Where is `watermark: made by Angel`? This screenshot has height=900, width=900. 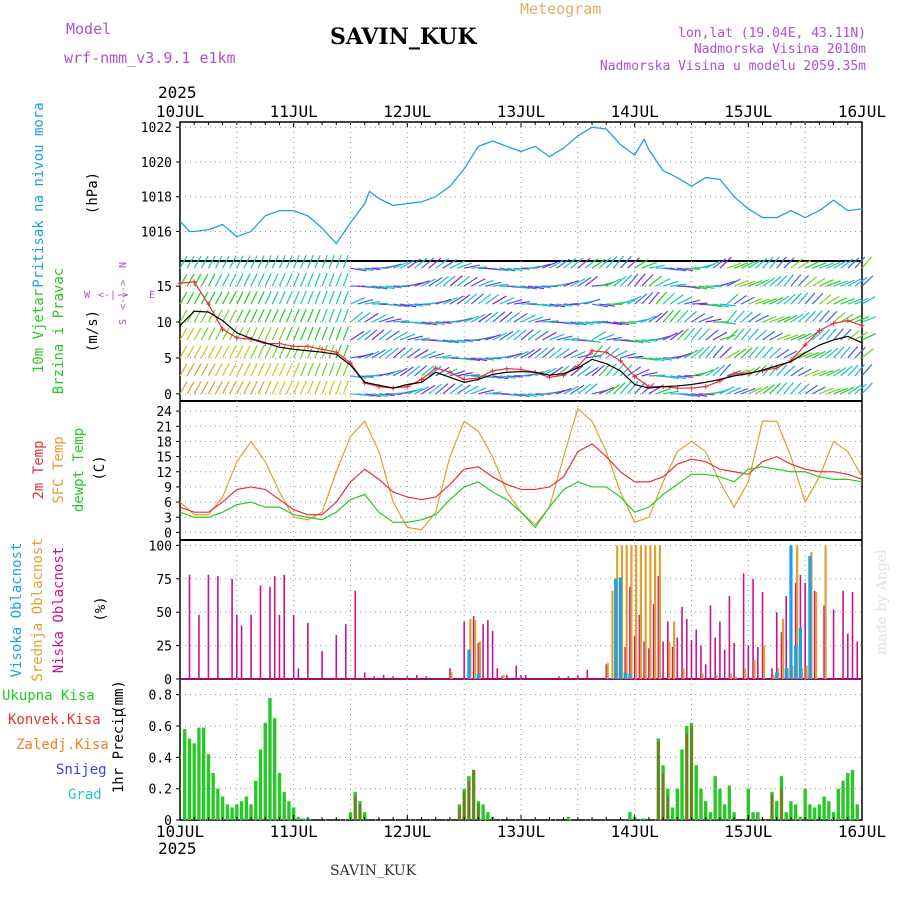
watermark: made by Angel is located at coordinates (882, 602).